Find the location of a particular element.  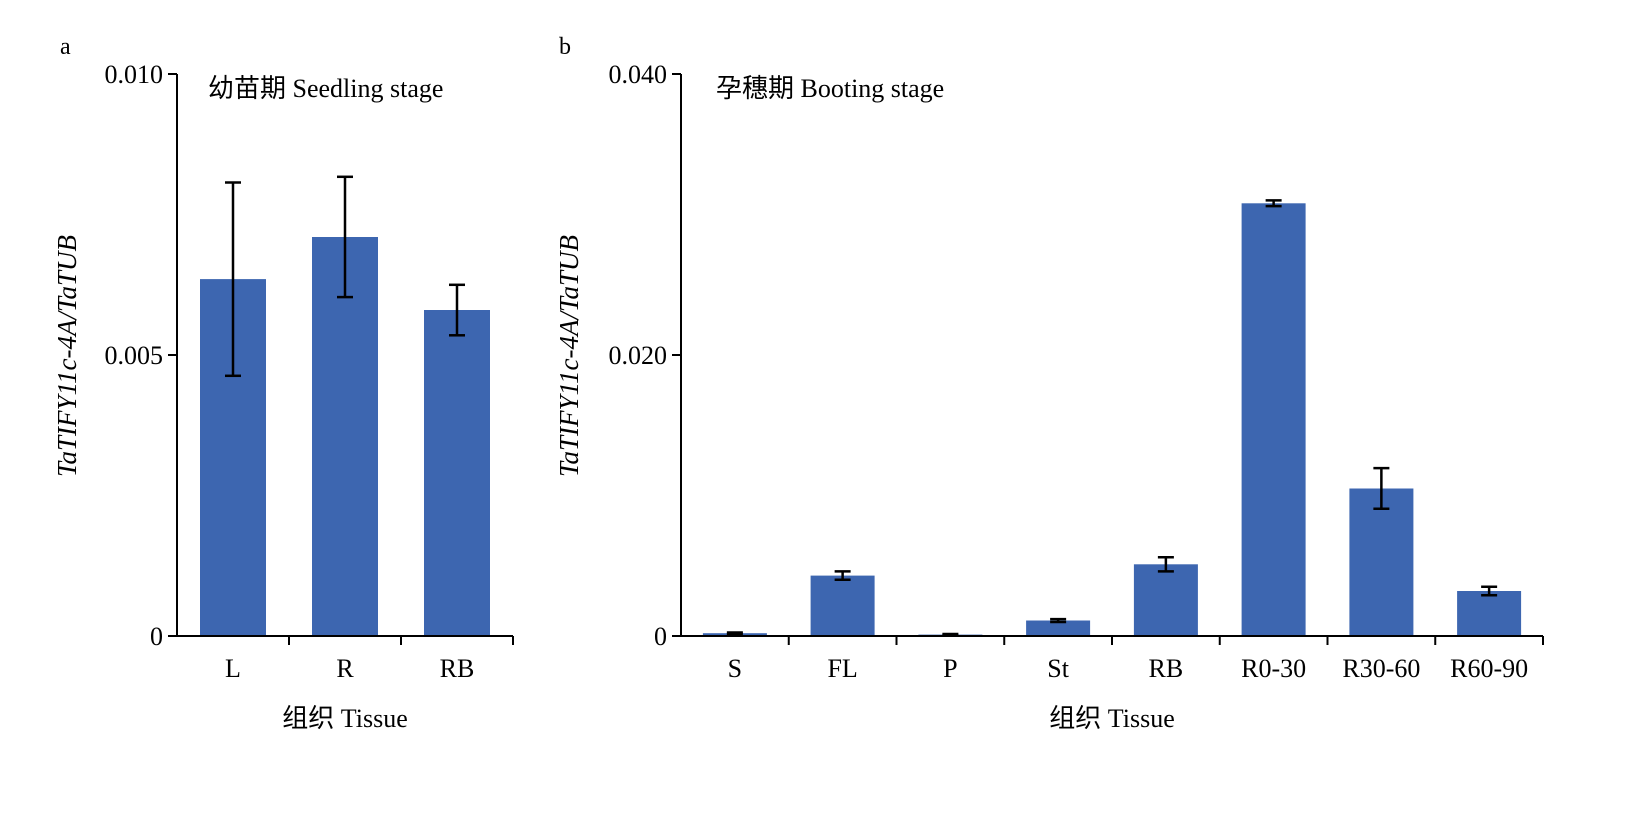

panel-a-error-bar-rb is located at coordinates (457, 310).